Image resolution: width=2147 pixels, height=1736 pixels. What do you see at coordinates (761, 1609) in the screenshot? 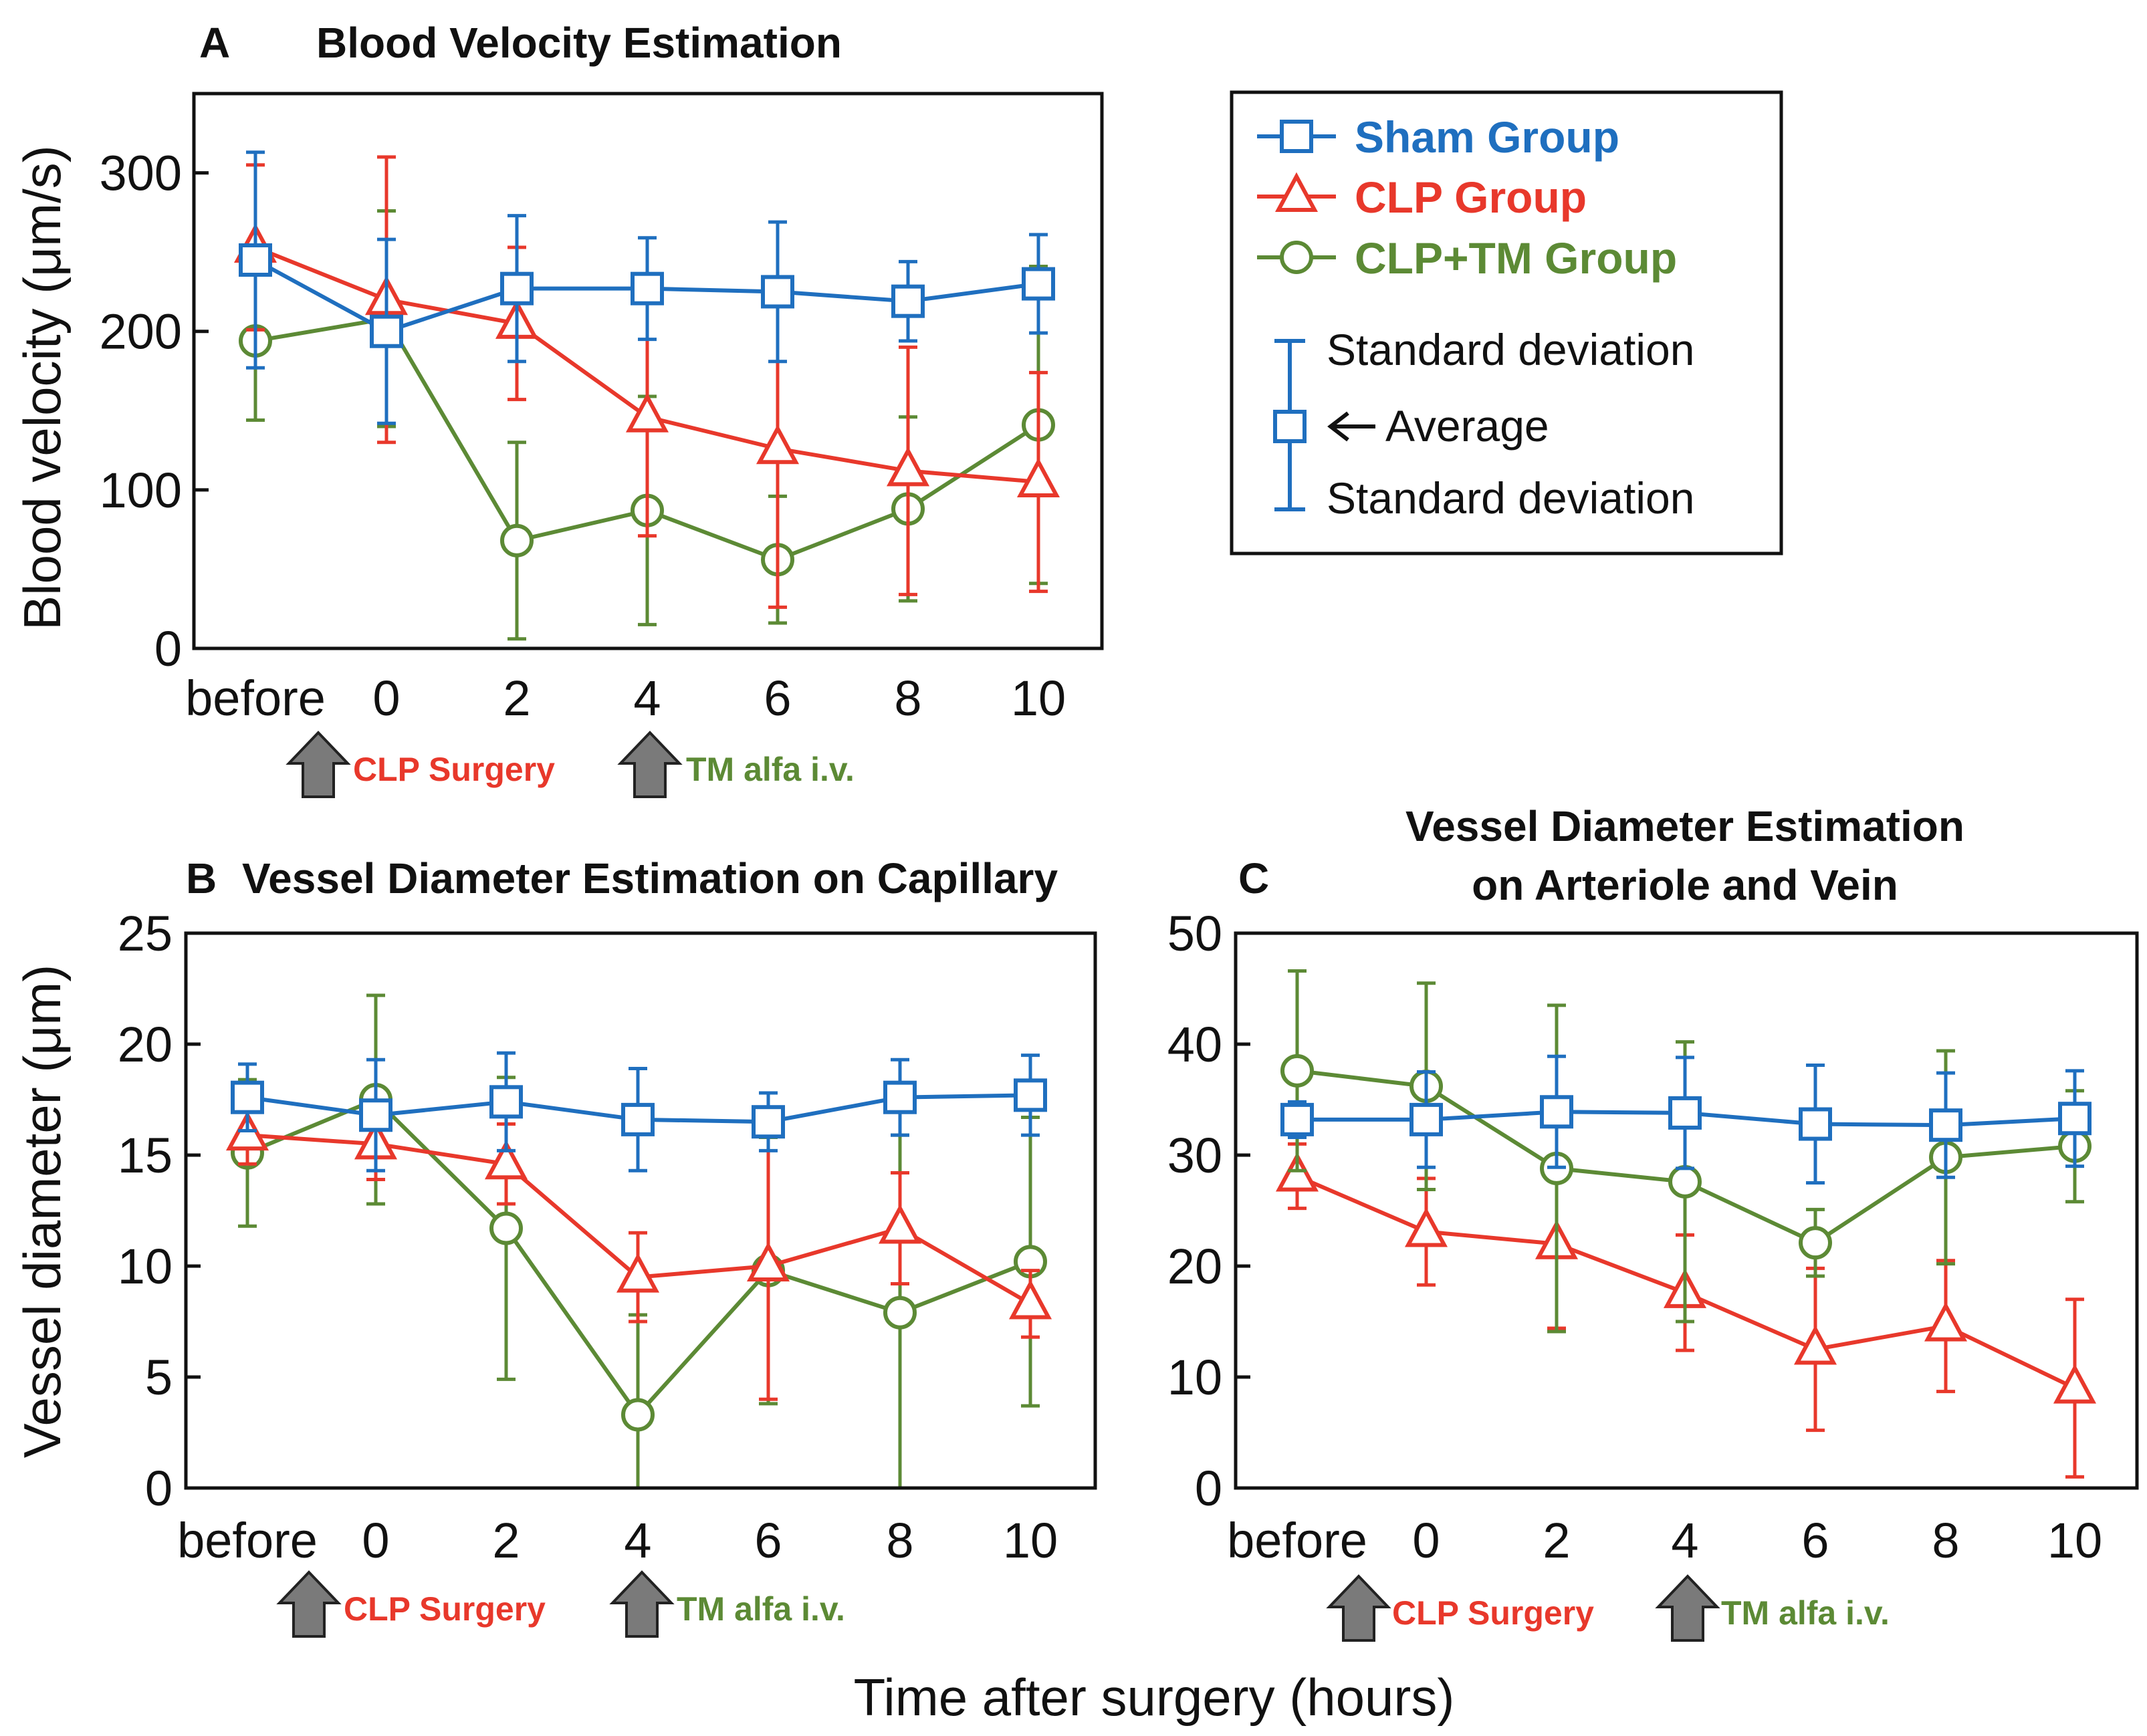
I see `panel-b-treatment-note: TM alfa i.v.` at bounding box center [761, 1609].